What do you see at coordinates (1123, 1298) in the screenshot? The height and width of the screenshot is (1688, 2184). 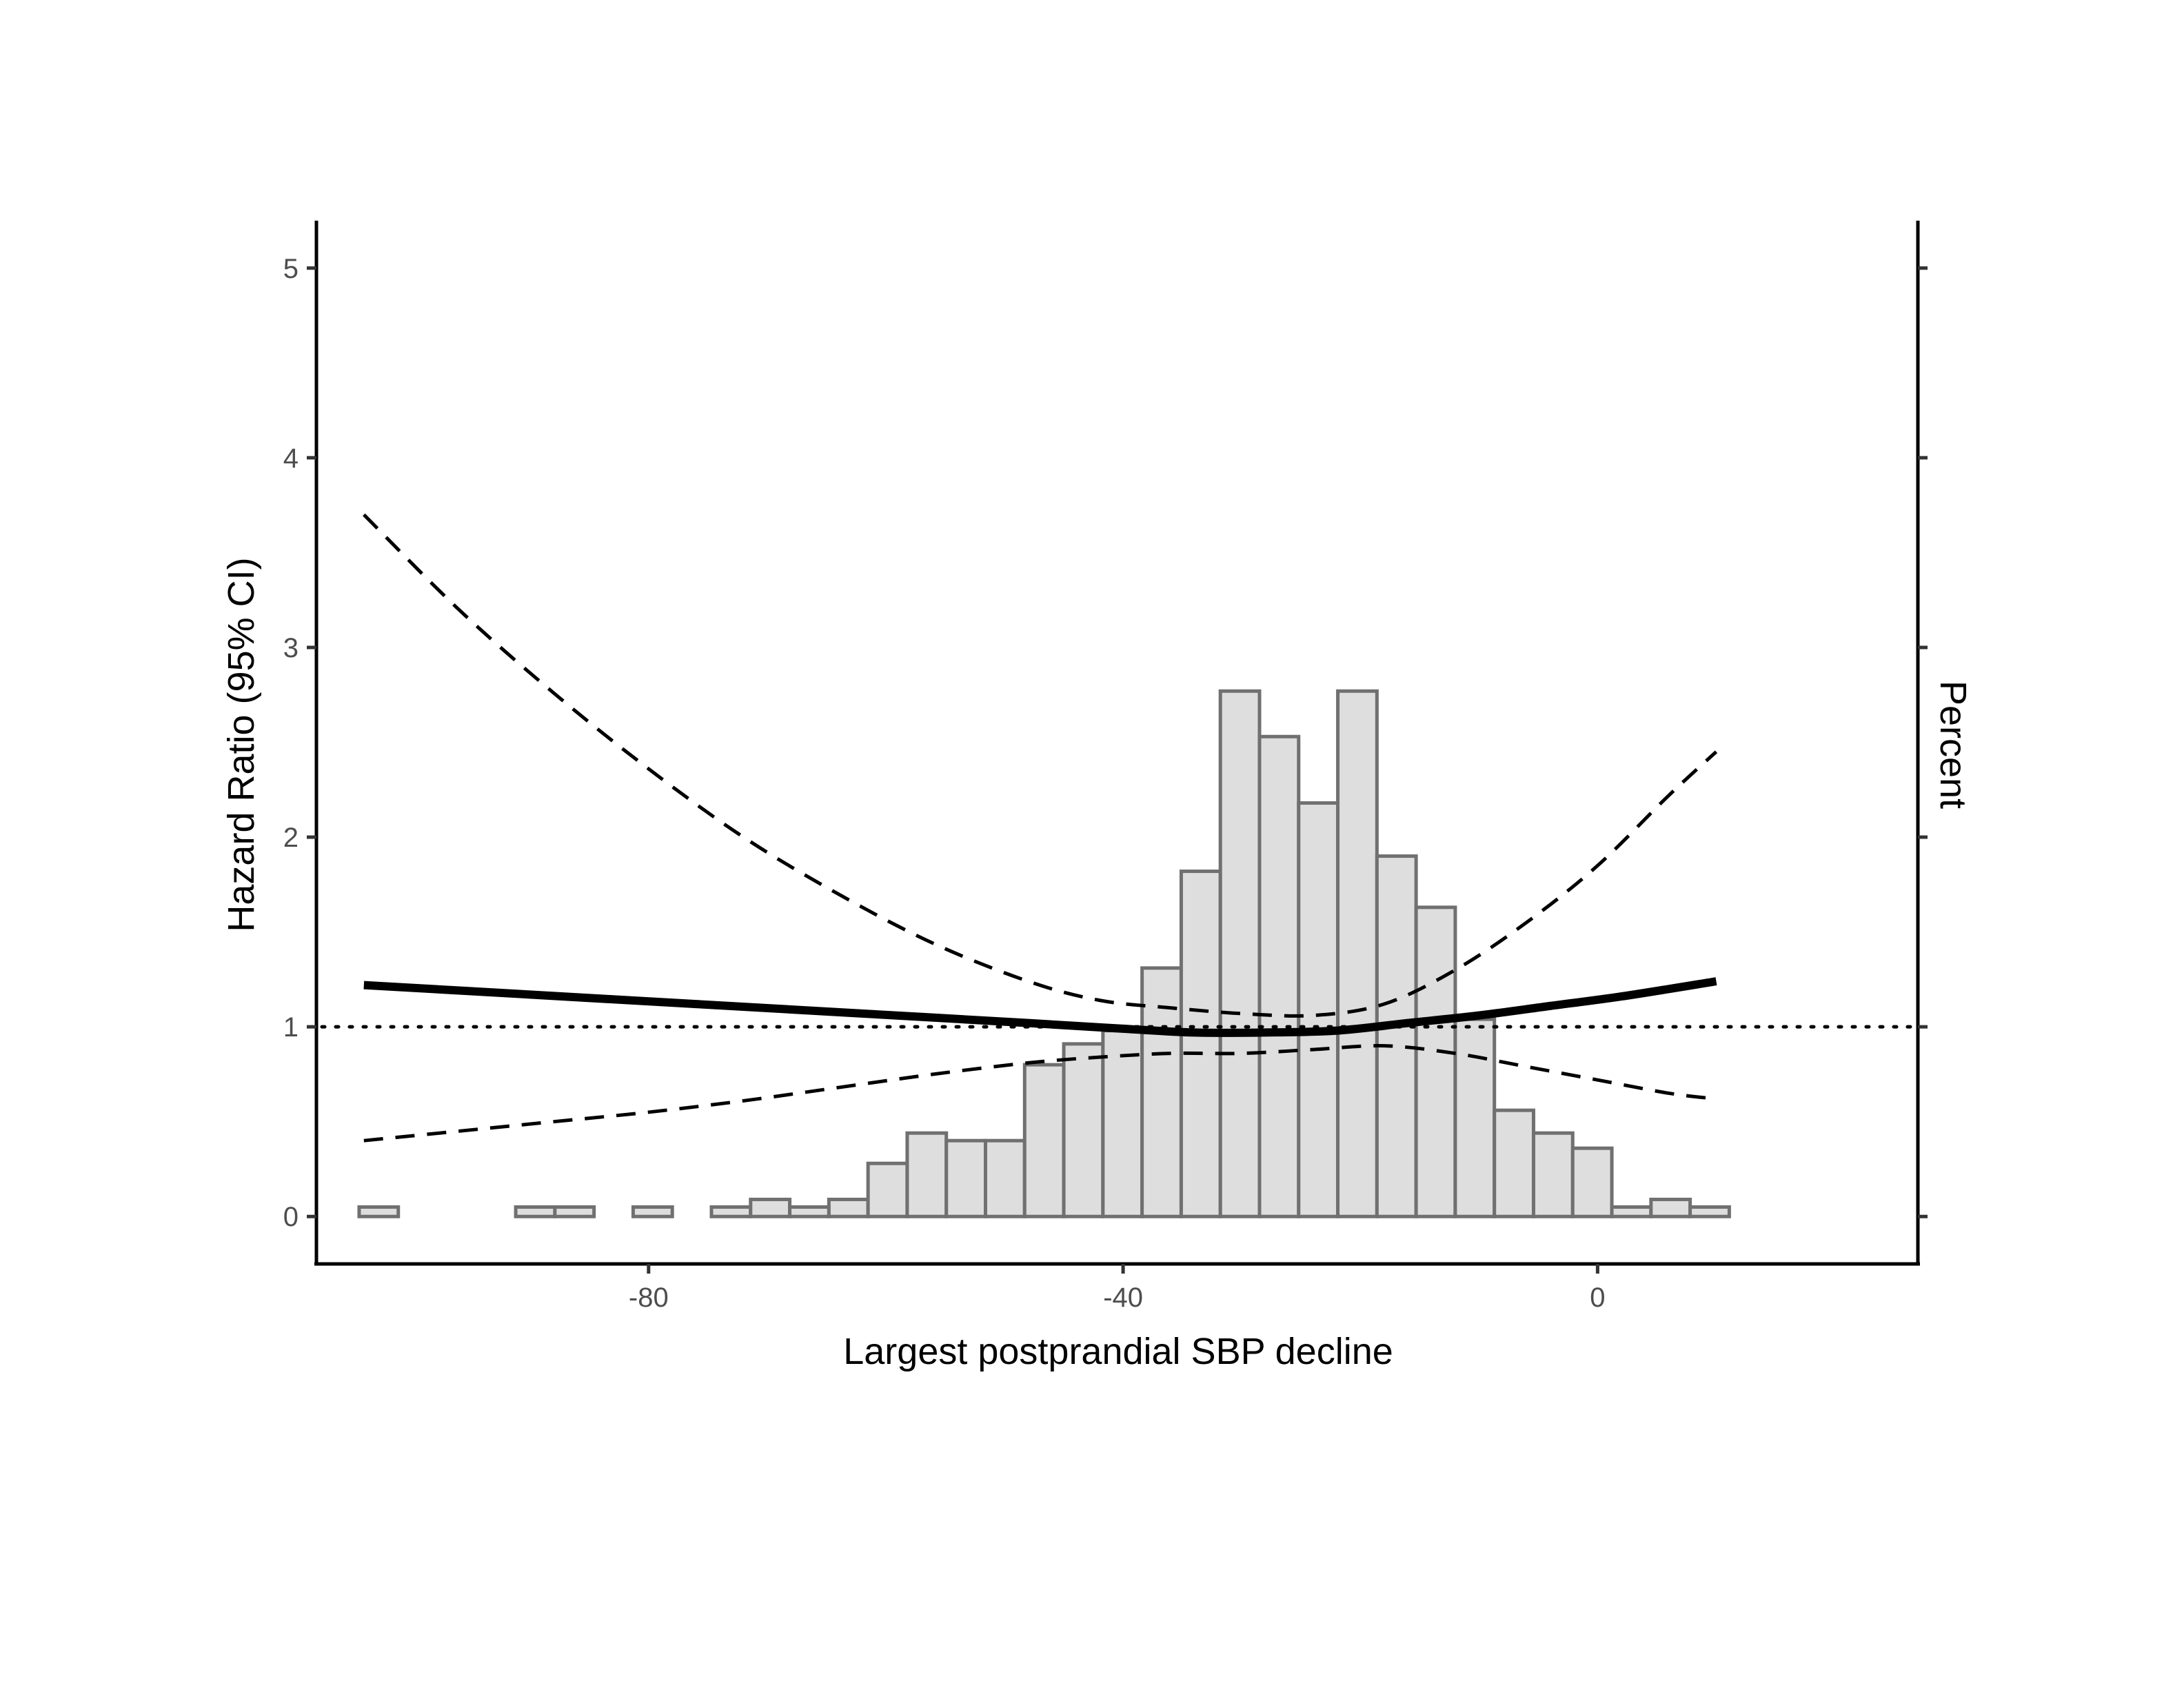 I see `x-tick-label: -40` at bounding box center [1123, 1298].